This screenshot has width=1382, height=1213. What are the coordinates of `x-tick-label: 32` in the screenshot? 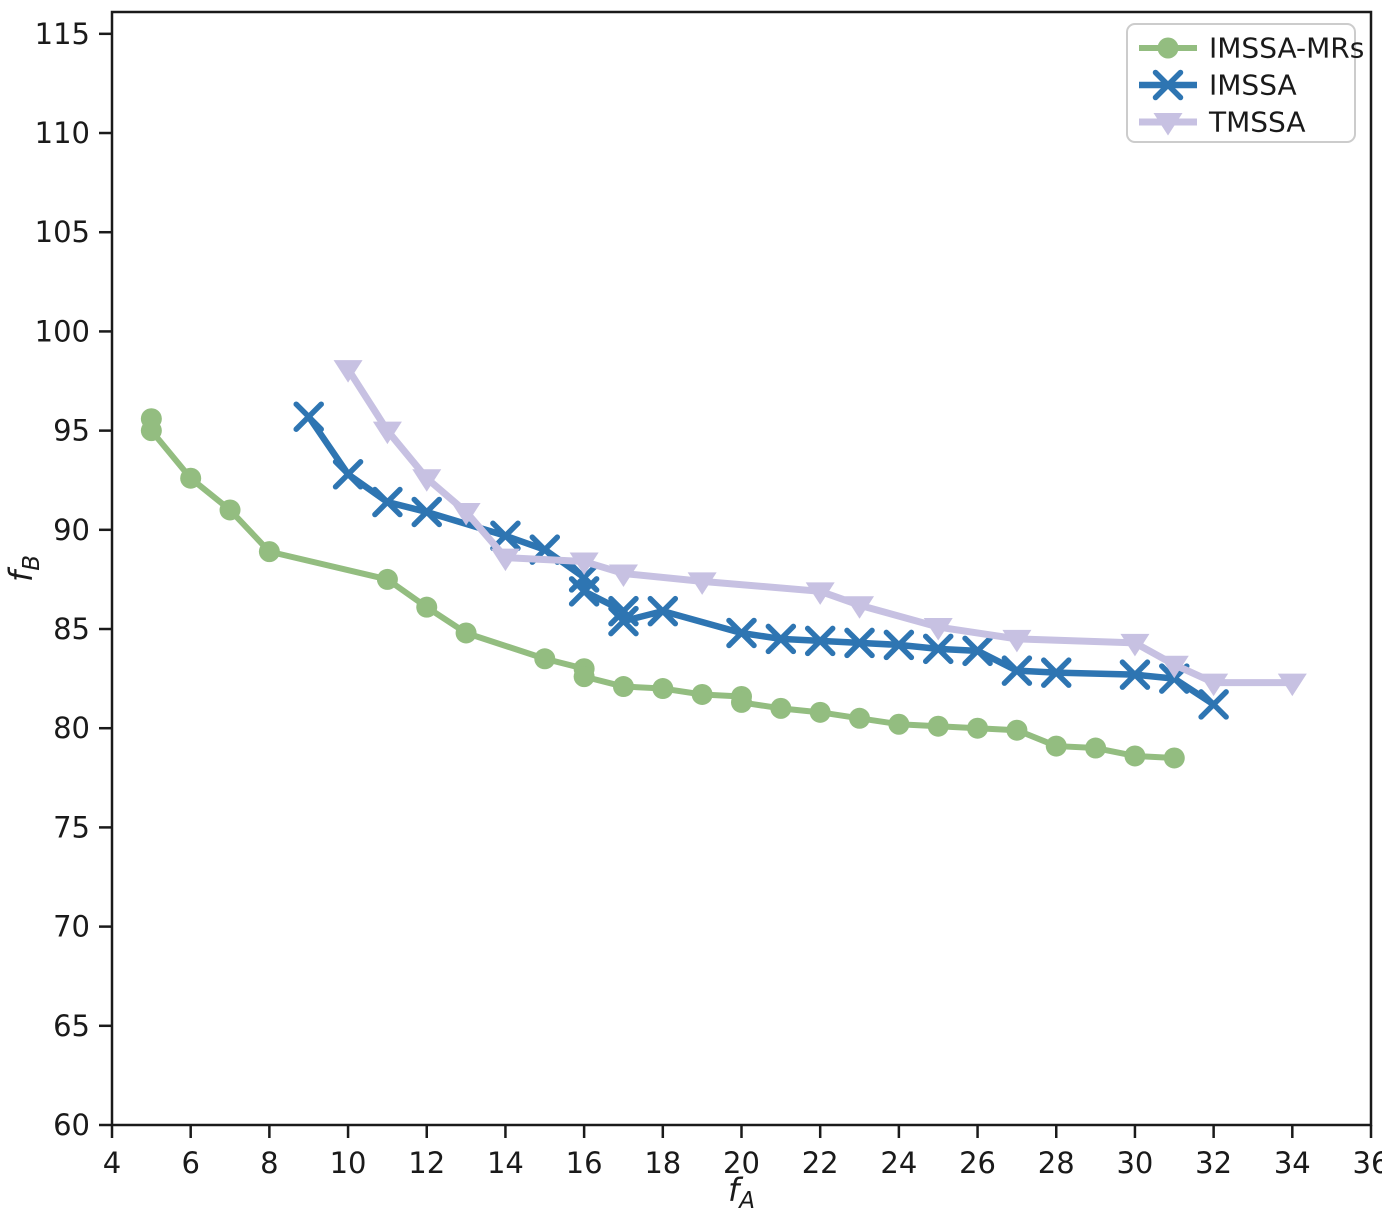 It's located at (1213, 1163).